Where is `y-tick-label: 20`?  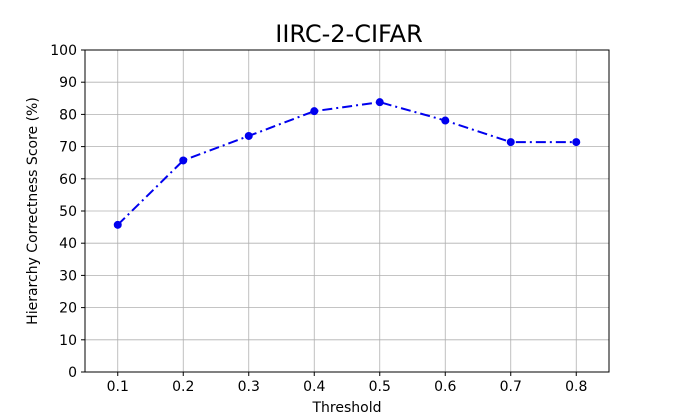
y-tick-label: 20 is located at coordinates (68, 309).